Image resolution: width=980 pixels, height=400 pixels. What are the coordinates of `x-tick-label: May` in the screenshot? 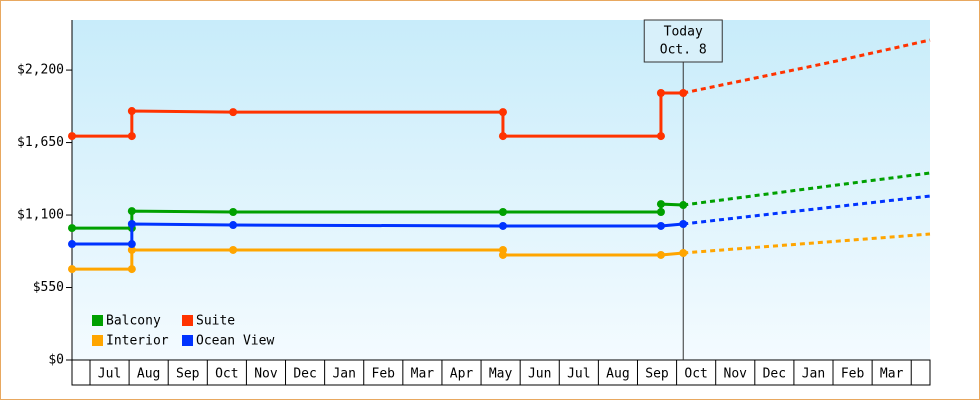 It's located at (501, 374).